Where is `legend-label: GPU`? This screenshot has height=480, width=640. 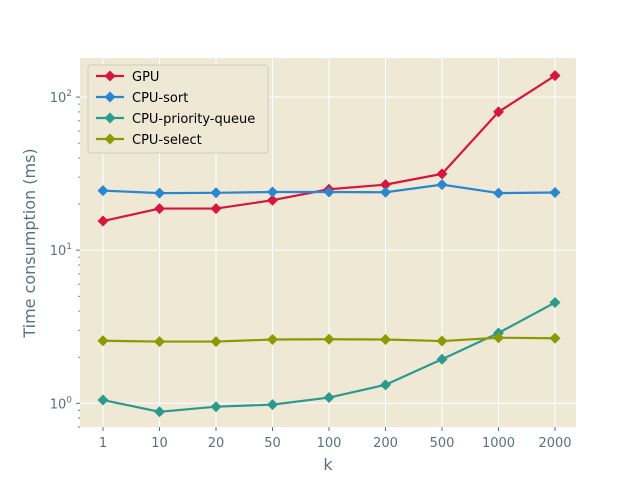 legend-label: GPU is located at coordinates (145, 77).